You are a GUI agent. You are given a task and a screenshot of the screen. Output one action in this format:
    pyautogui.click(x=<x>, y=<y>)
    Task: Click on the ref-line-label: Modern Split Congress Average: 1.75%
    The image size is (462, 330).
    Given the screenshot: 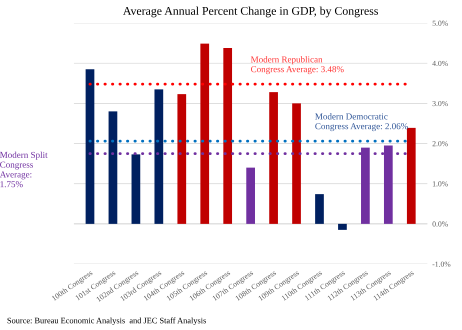 What is the action you would take?
    pyautogui.click(x=24, y=170)
    